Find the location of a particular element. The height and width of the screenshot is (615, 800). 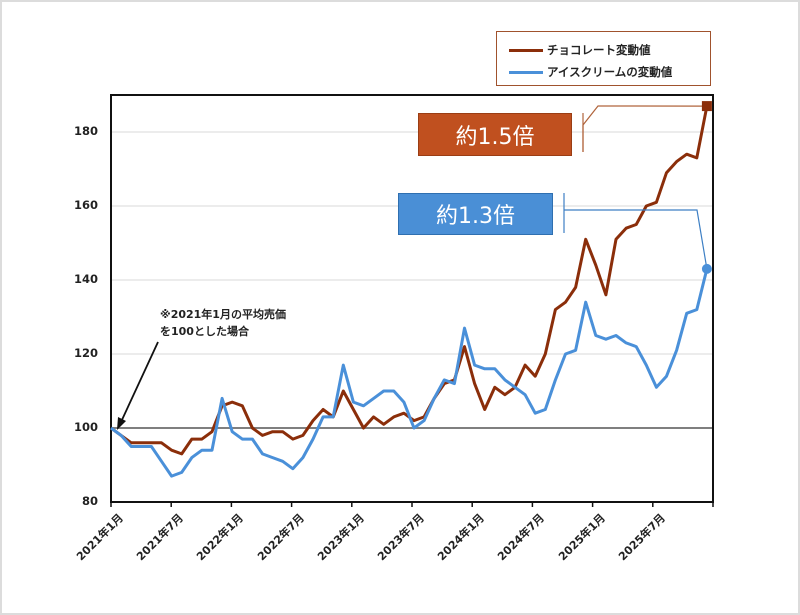

legend-label-icecream: アイスクリームの変動値 is located at coordinates (610, 72).